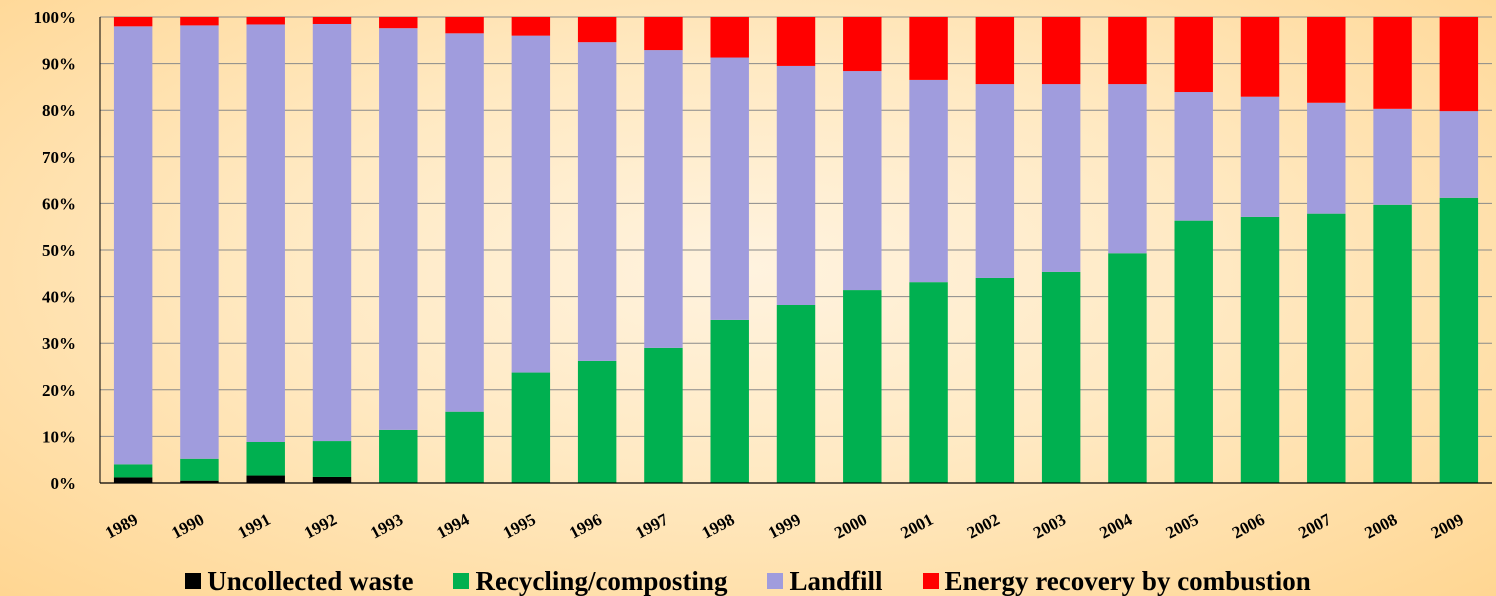 Image resolution: width=1496 pixels, height=596 pixels. Describe the element at coordinates (836, 580) in the screenshot. I see `legend-label: Landfill` at that location.